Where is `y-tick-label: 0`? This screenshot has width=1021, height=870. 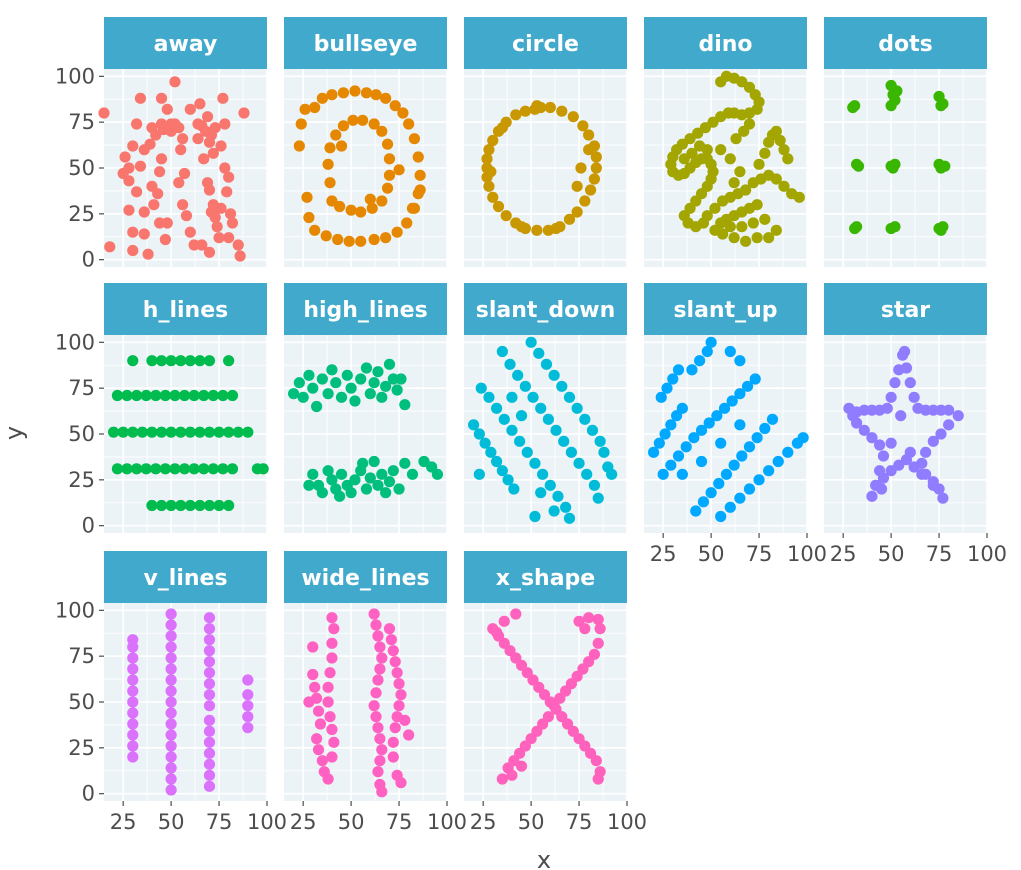
y-tick-label: 0 is located at coordinates (88, 794).